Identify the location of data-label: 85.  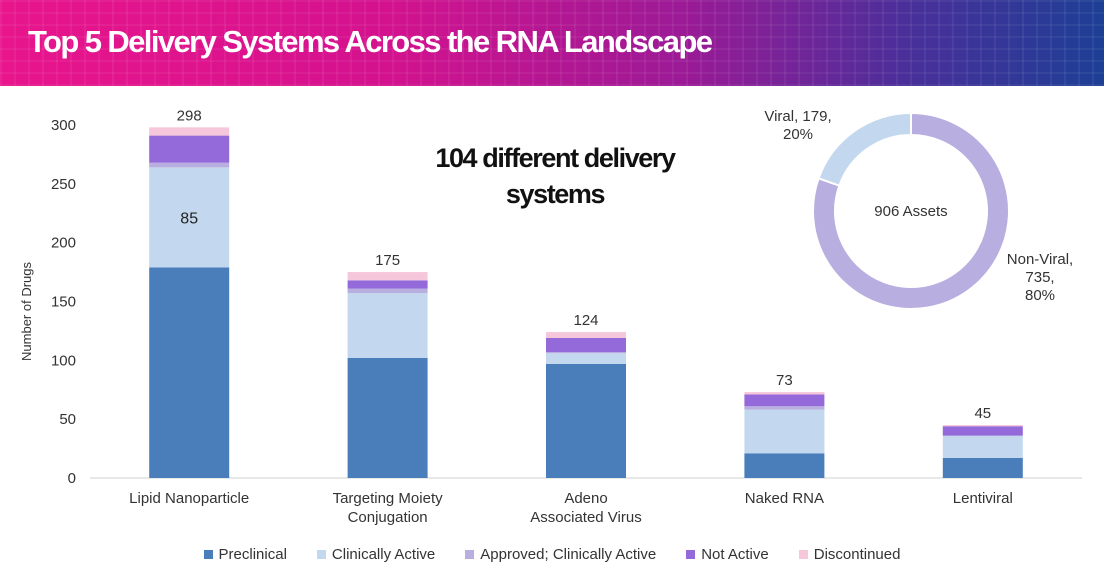
(189, 218).